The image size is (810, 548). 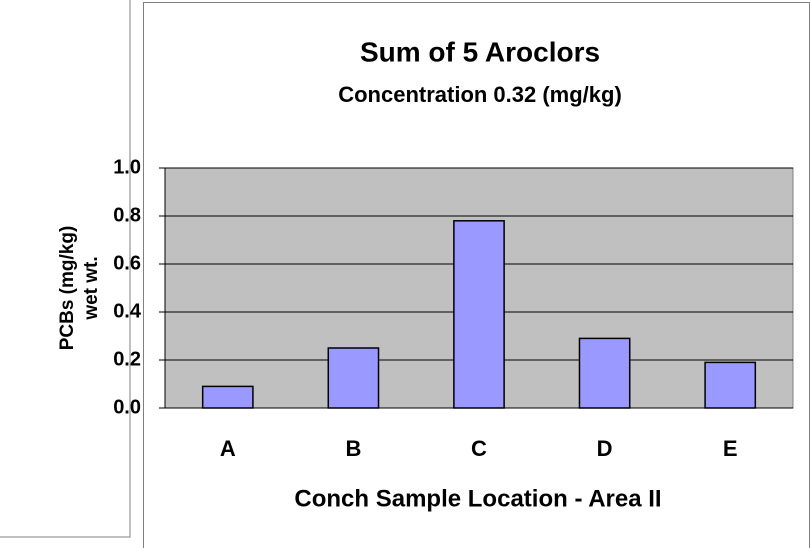 What do you see at coordinates (353, 448) in the screenshot?
I see `x-tick-label: B` at bounding box center [353, 448].